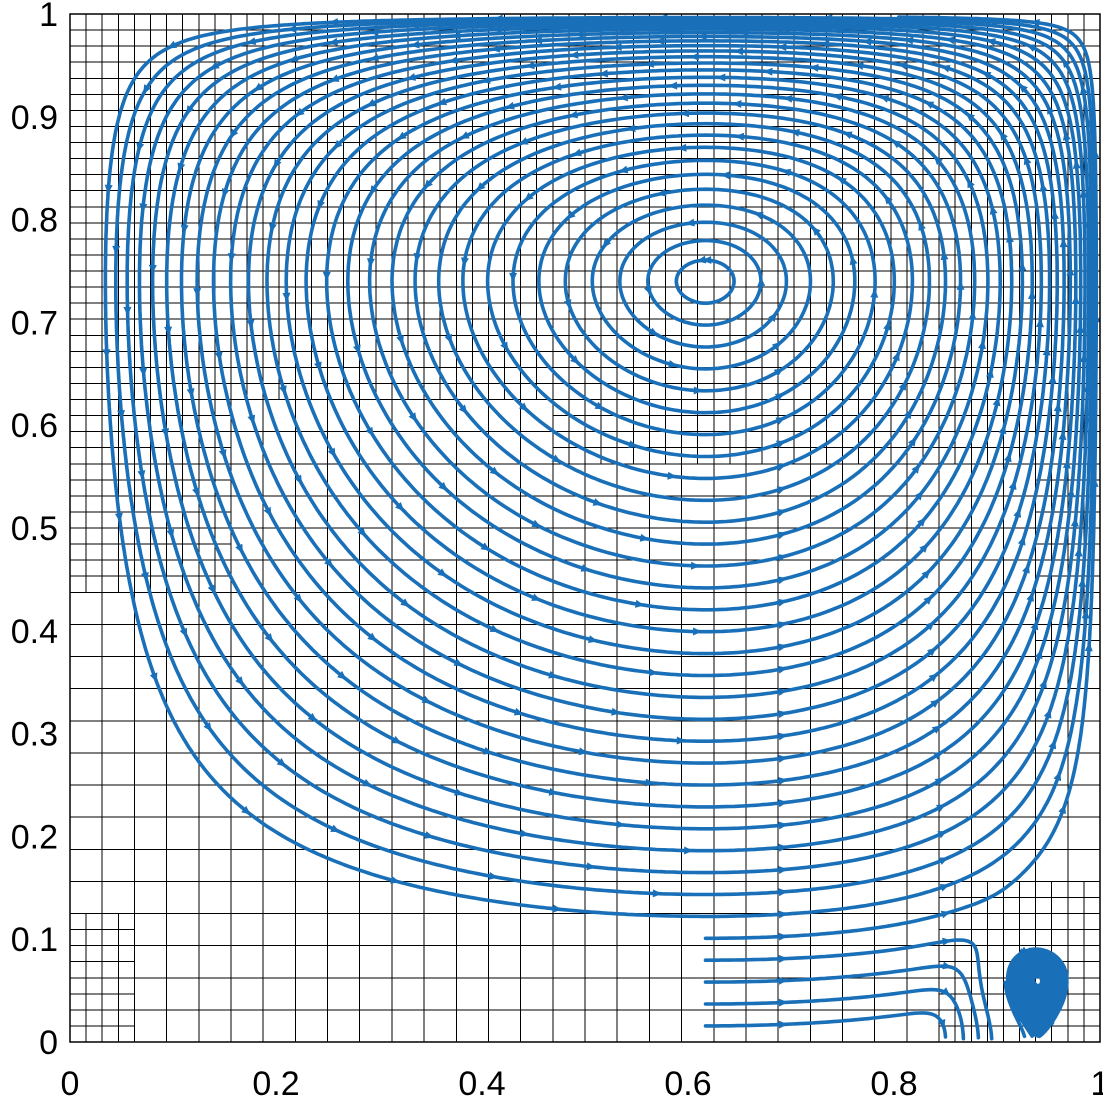  I want to click on x-tick-label: 0.6, so click(687, 1081).